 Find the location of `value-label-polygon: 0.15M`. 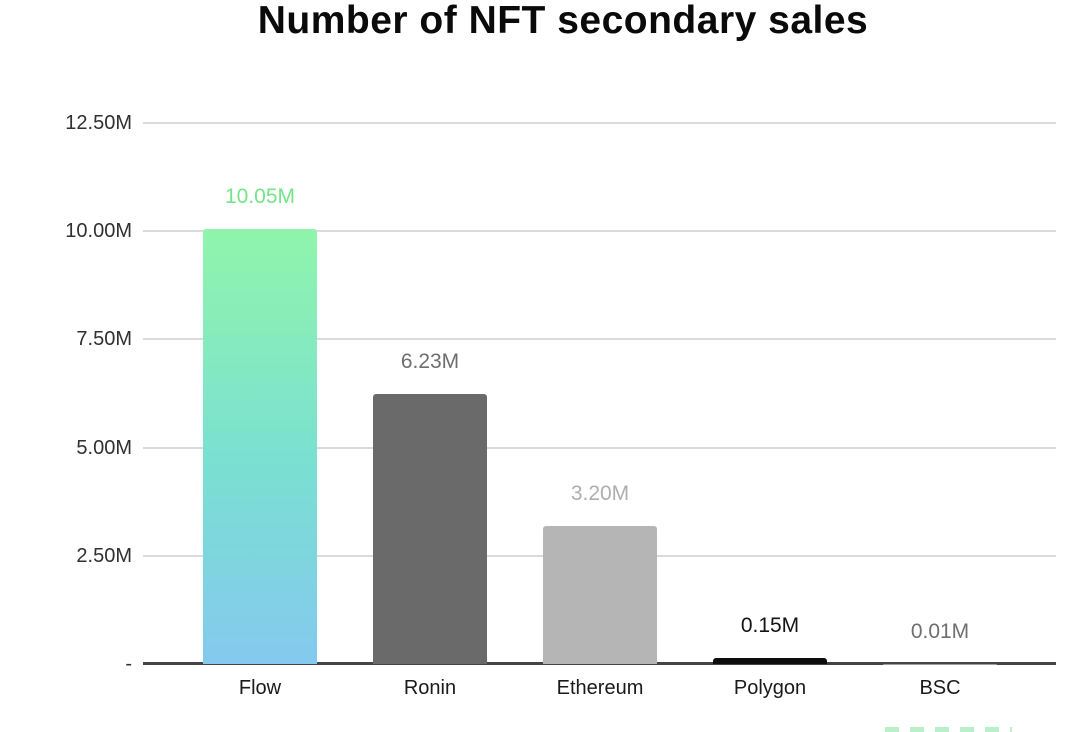

value-label-polygon: 0.15M is located at coordinates (770, 625).